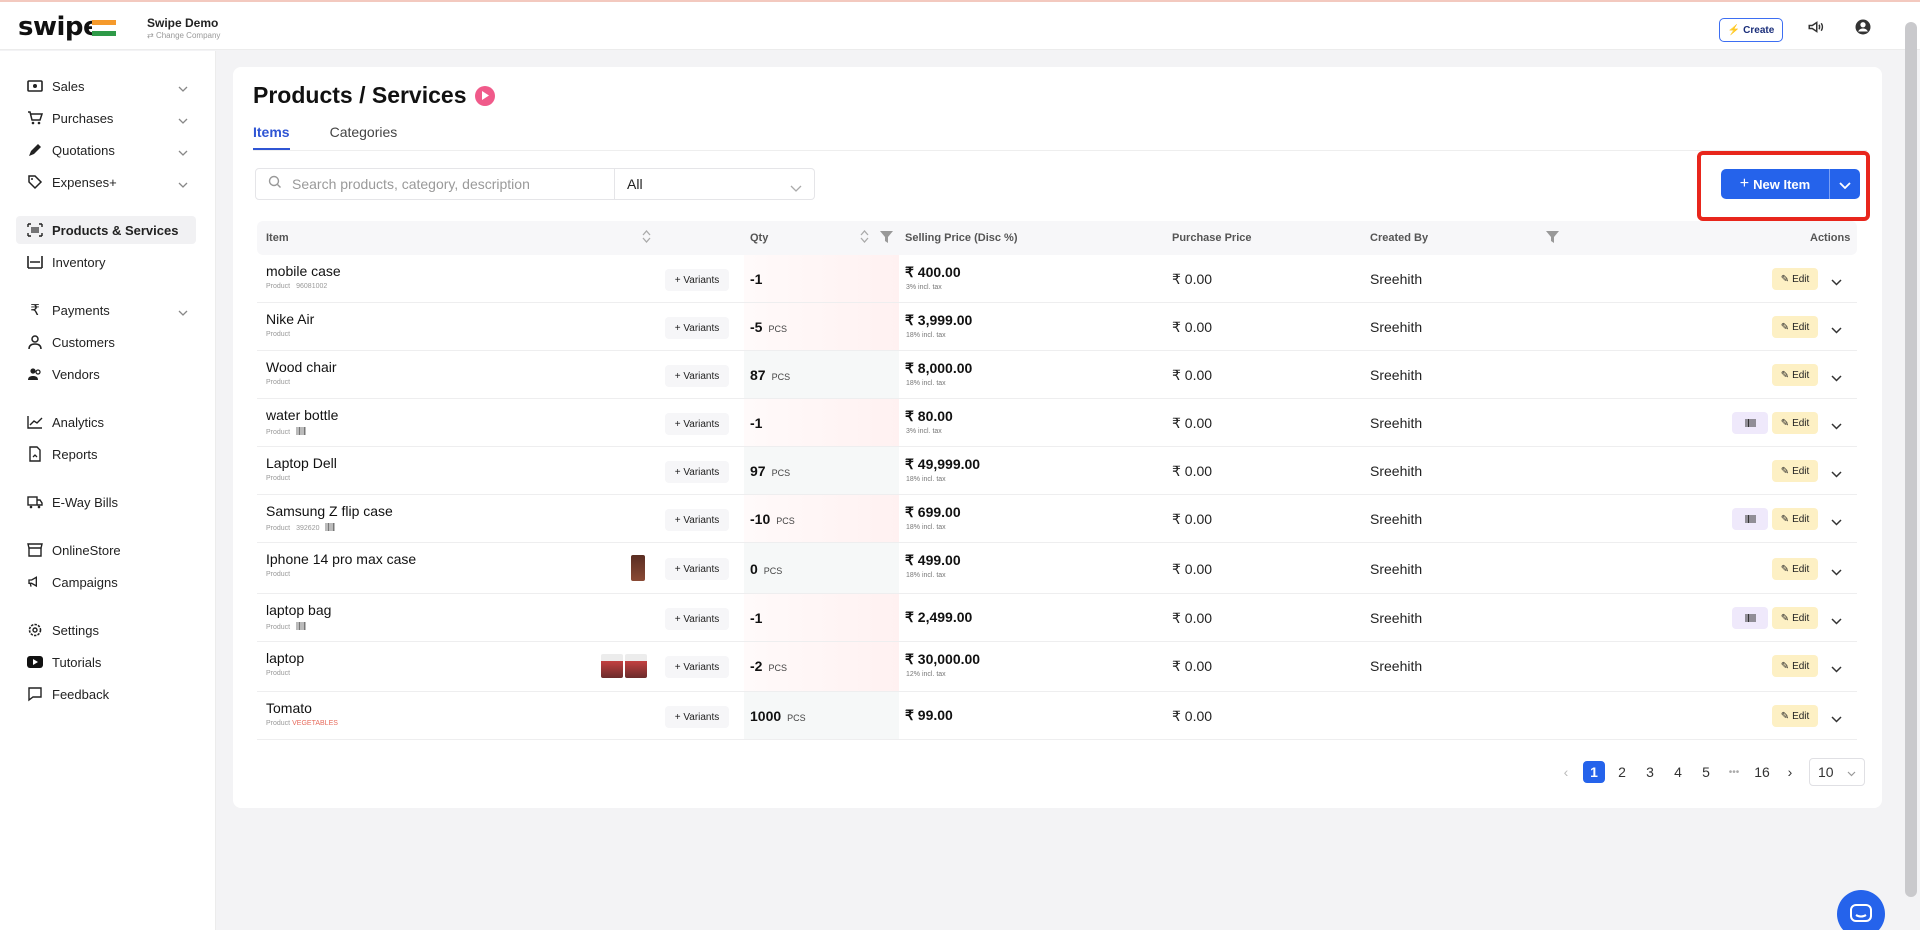 The width and height of the screenshot is (1920, 930). What do you see at coordinates (299, 610) in the screenshot?
I see `item-name: laptop bag` at bounding box center [299, 610].